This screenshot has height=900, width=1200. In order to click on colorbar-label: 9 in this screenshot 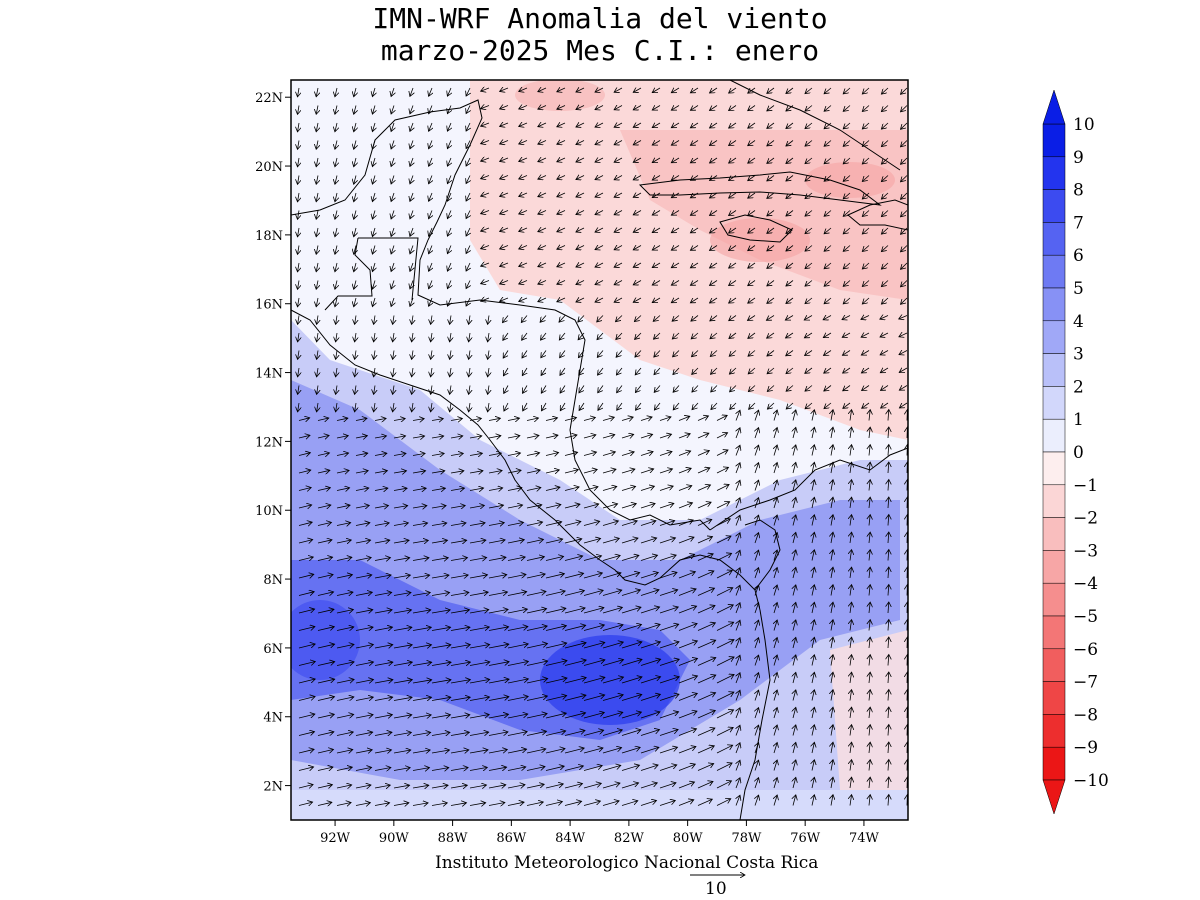, I will do `click(1078, 158)`.